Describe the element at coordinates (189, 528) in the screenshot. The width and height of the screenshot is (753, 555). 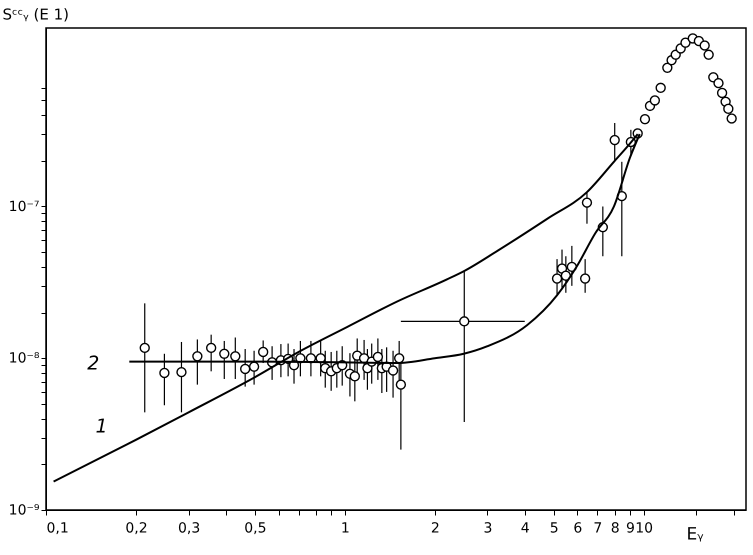
I see `x-tick-label: 0,3` at that location.